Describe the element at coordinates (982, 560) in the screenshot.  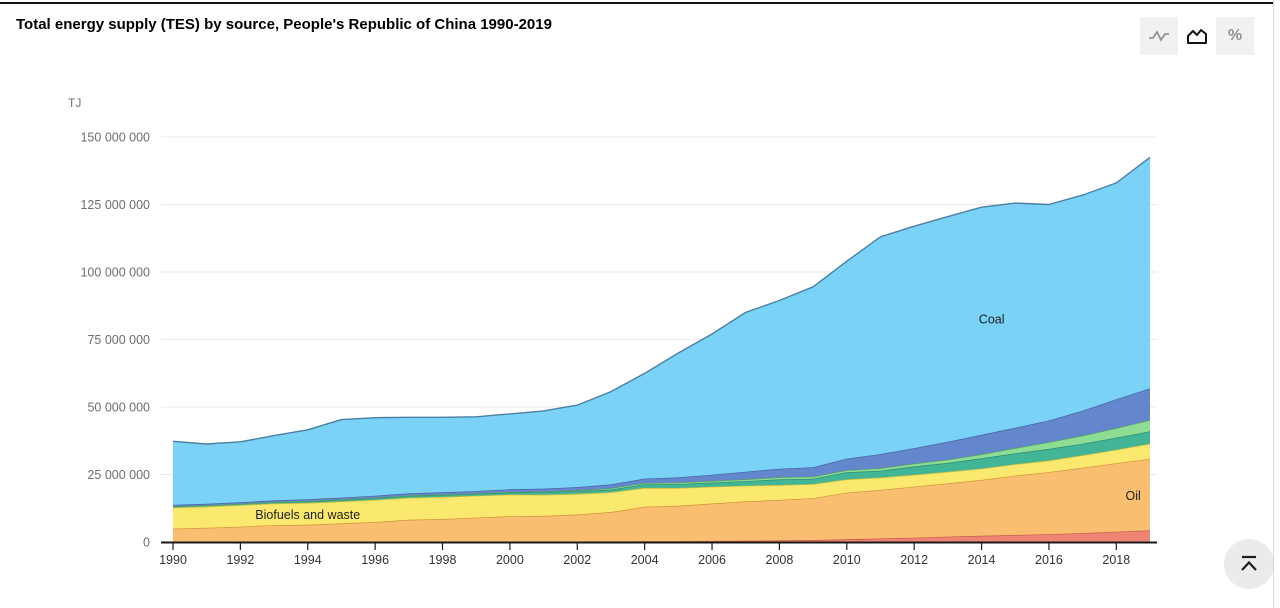
I see `x-tick-label: 2014` at that location.